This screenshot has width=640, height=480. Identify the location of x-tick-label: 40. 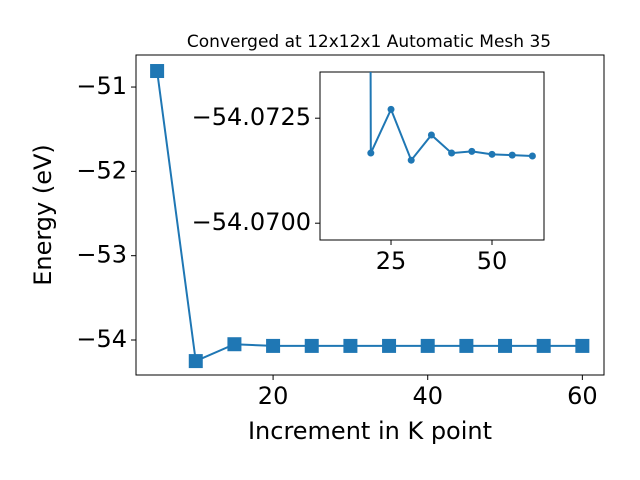
(427, 396).